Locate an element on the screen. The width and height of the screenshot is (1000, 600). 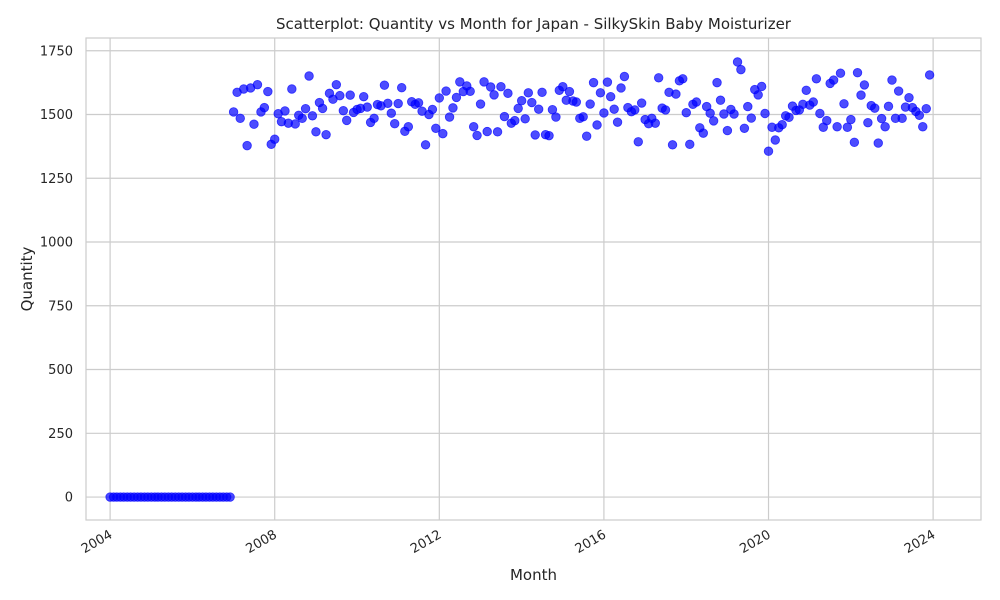
x-tick-label: 2004 is located at coordinates (97, 542).